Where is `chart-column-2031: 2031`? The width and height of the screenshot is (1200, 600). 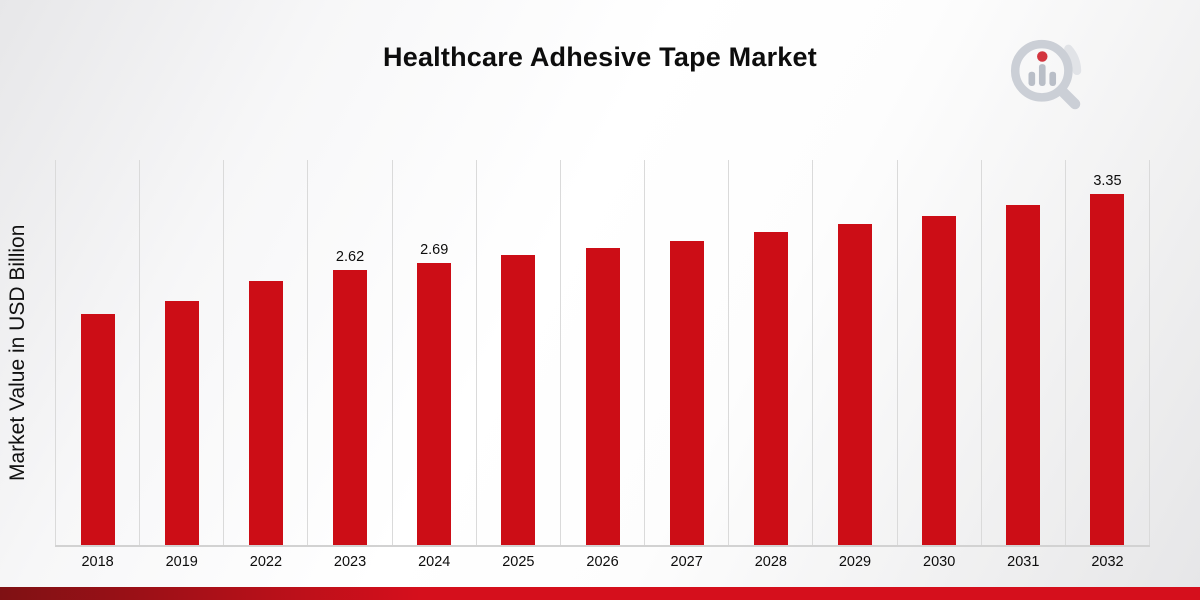
chart-column-2031: 2031 is located at coordinates (1022, 365).